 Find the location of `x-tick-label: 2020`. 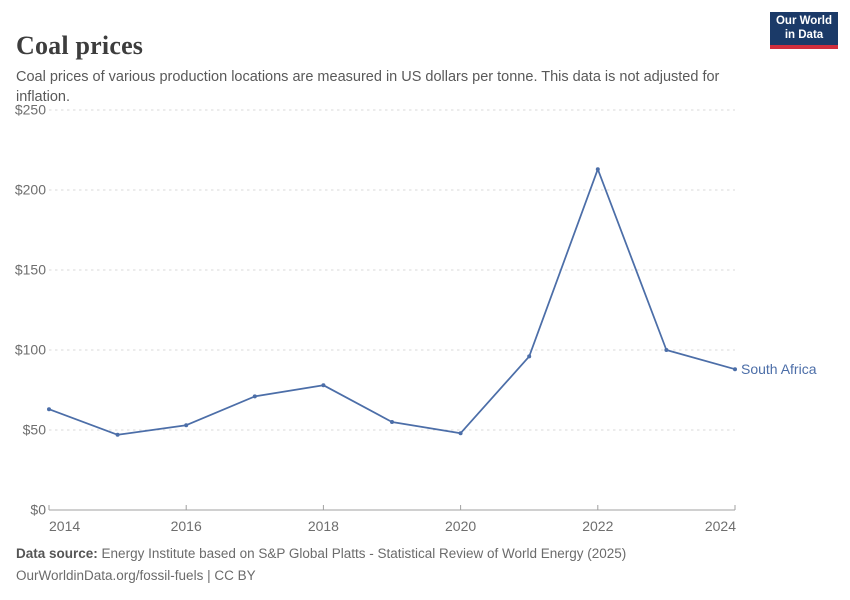

x-tick-label: 2020 is located at coordinates (460, 526).